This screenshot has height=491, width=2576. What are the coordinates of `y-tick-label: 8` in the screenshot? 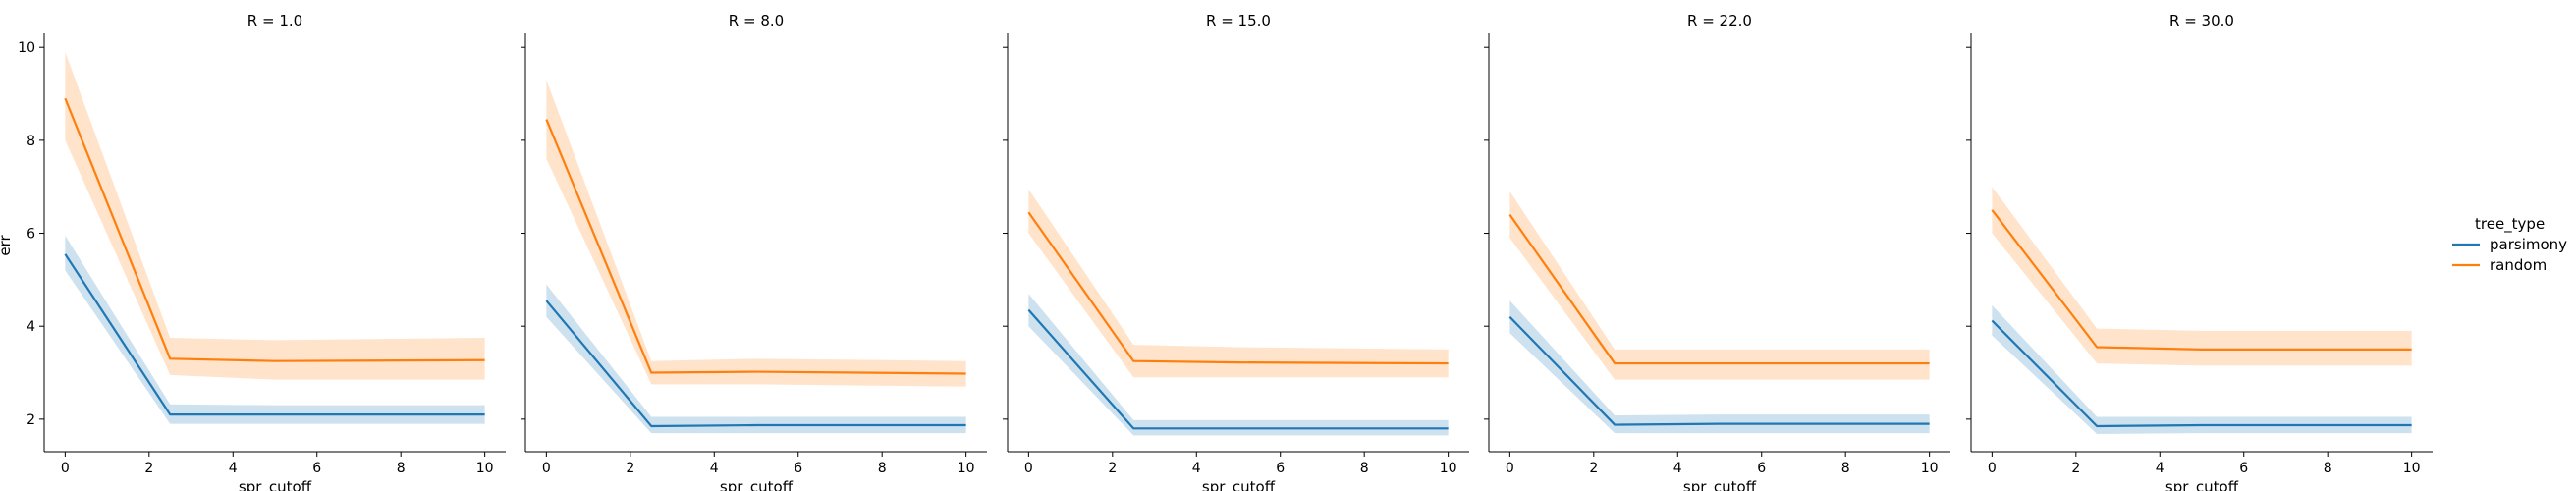 It's located at (31, 141).